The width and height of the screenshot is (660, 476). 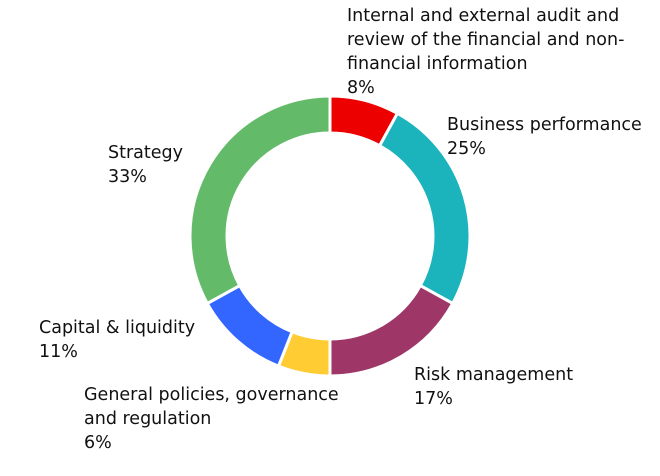 What do you see at coordinates (466, 149) in the screenshot?
I see `label-business-performance-value: 25%` at bounding box center [466, 149].